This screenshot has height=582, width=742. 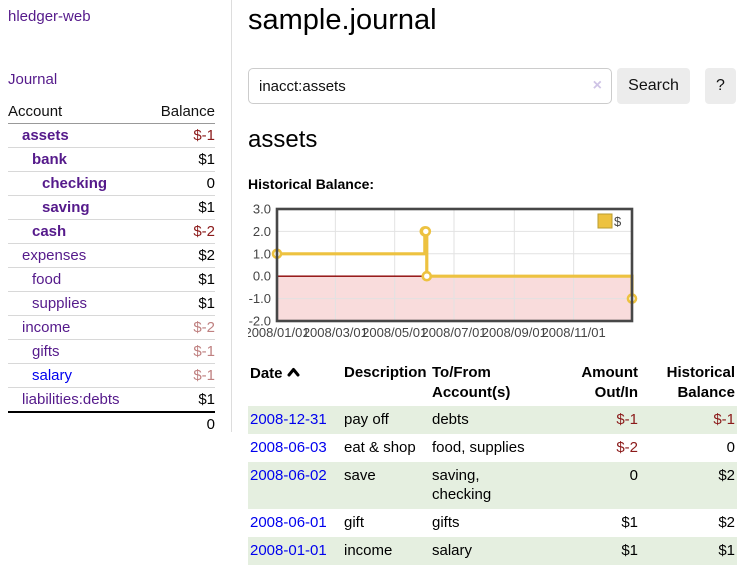 What do you see at coordinates (471, 392) in the screenshot?
I see `tofrom-line2: Account(s)` at bounding box center [471, 392].